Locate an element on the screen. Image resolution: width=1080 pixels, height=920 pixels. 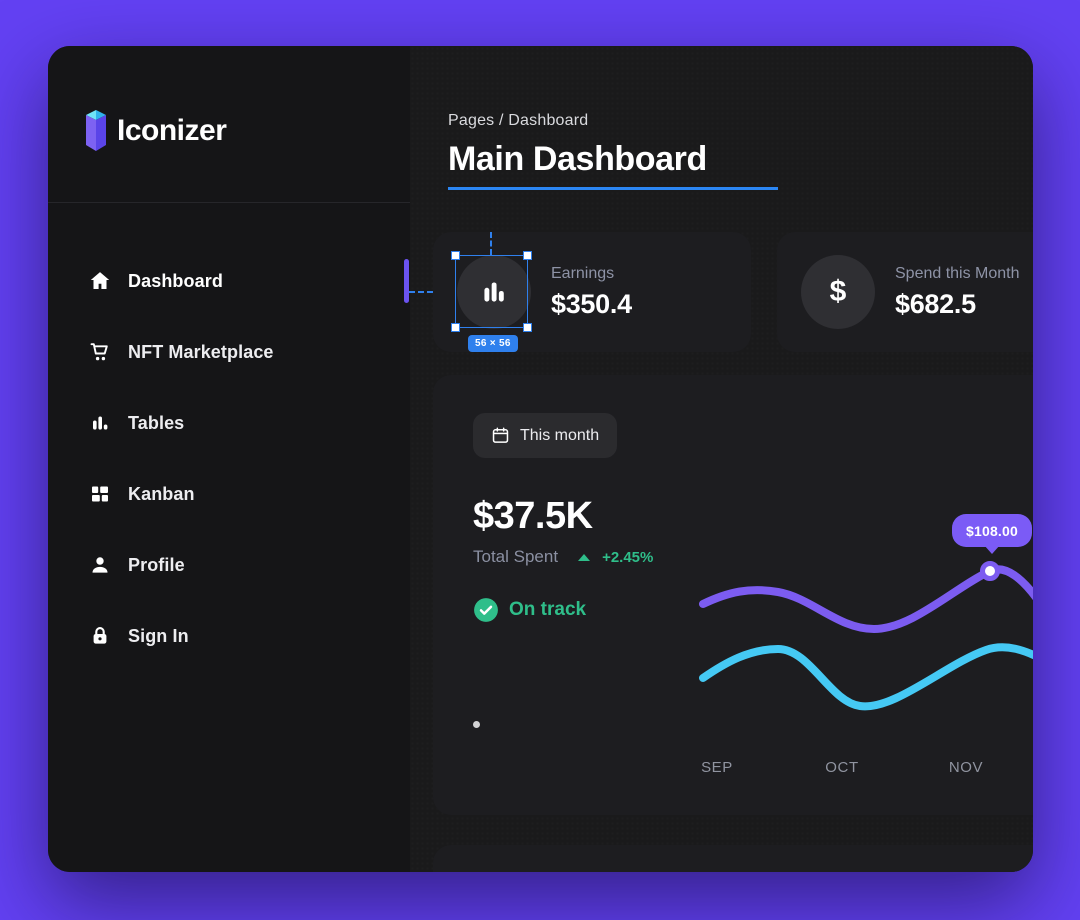
stat-label: Spend this Month is located at coordinates (957, 273).